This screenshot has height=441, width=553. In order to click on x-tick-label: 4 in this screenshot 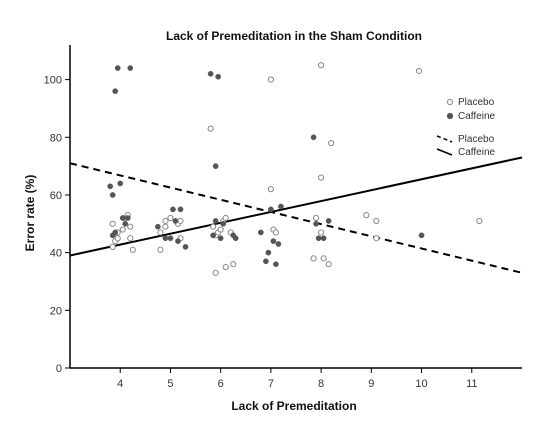, I will do `click(120, 384)`.